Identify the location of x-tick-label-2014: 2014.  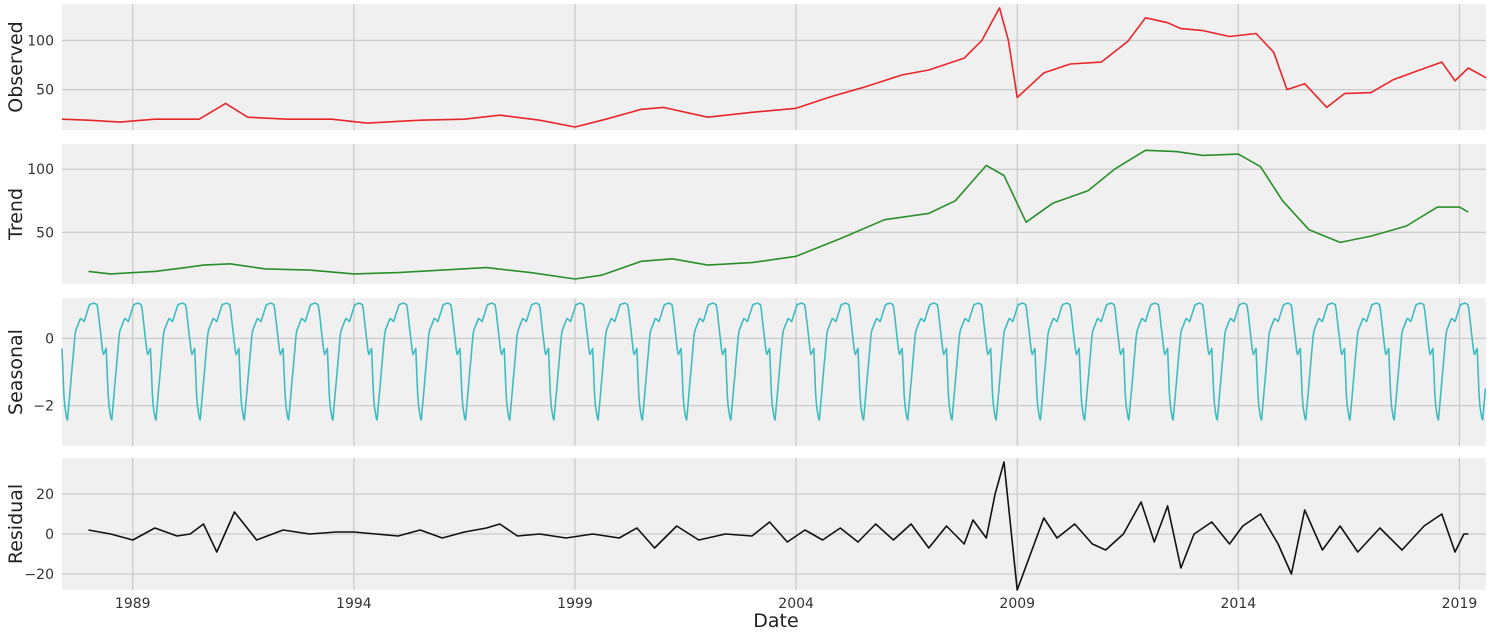
(1239, 604).